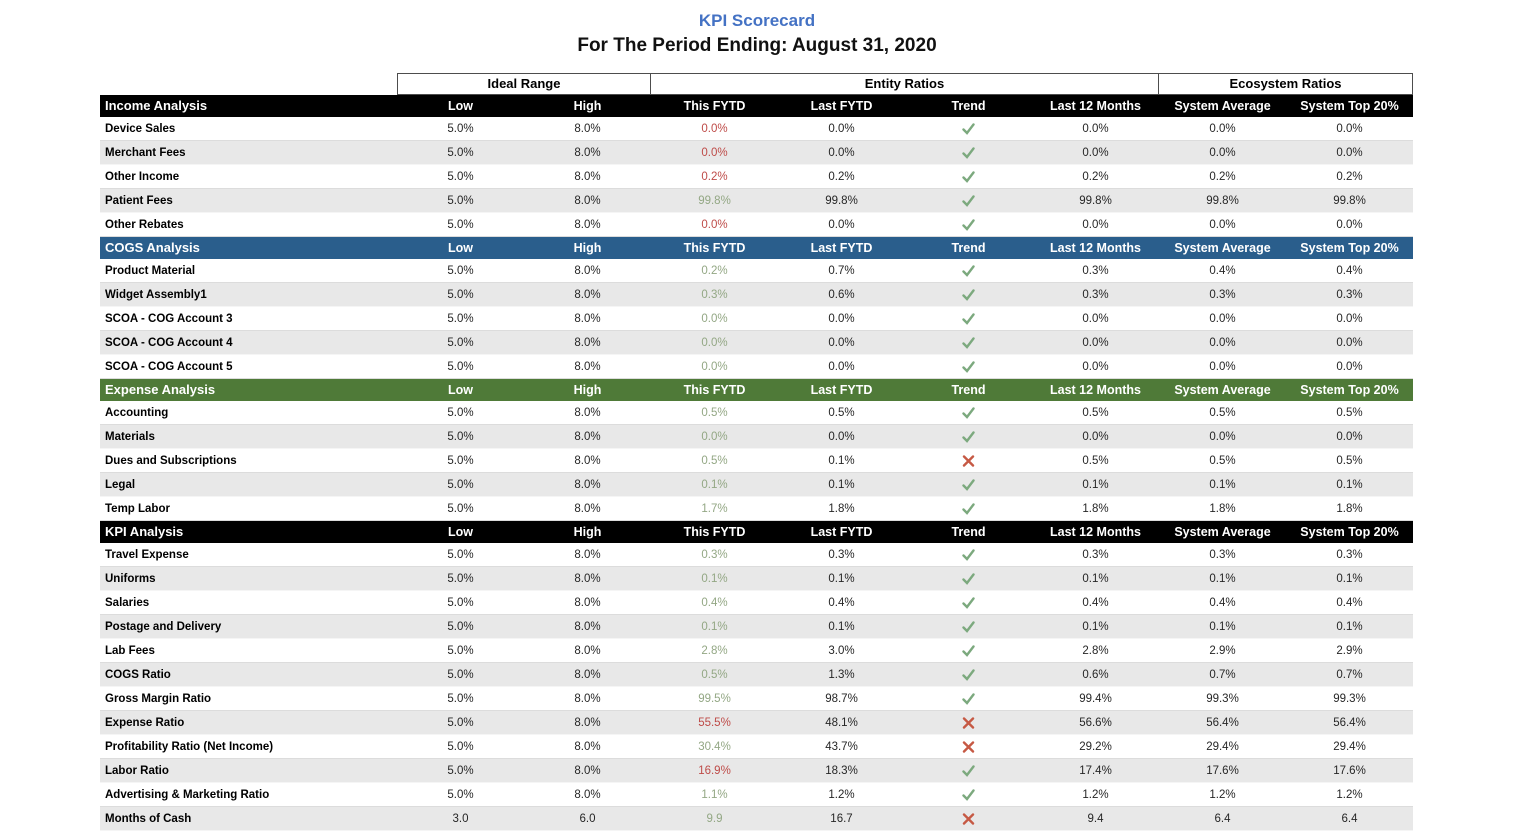 This screenshot has width=1514, height=838. Describe the element at coordinates (1349, 651) in the screenshot. I see `cell-system-top-20: 2.9%` at that location.